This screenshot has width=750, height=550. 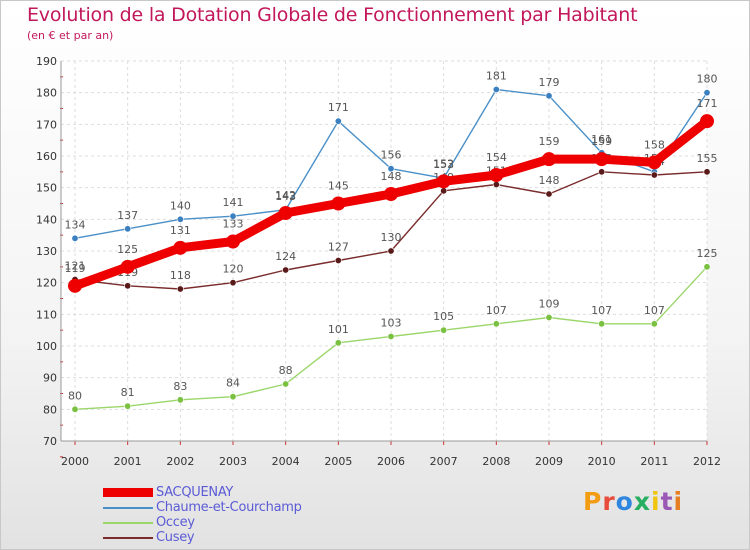 What do you see at coordinates (46, 346) in the screenshot?
I see `y-tick-label: 100` at bounding box center [46, 346].